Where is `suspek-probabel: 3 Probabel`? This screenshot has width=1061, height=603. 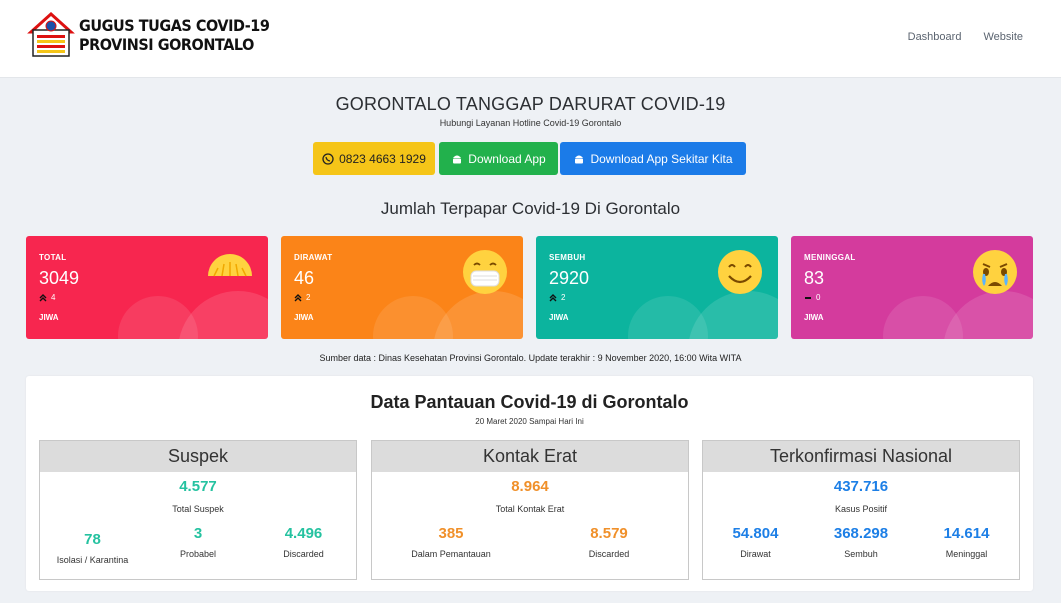 suspek-probabel: 3 Probabel is located at coordinates (198, 542).